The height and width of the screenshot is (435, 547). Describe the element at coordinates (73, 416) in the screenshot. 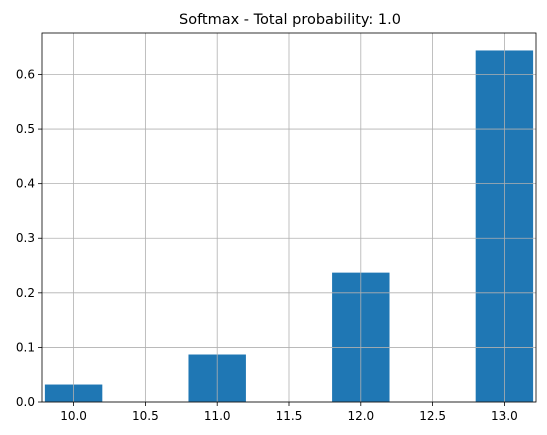

I see `x-tick-label: 10.0` at that location.